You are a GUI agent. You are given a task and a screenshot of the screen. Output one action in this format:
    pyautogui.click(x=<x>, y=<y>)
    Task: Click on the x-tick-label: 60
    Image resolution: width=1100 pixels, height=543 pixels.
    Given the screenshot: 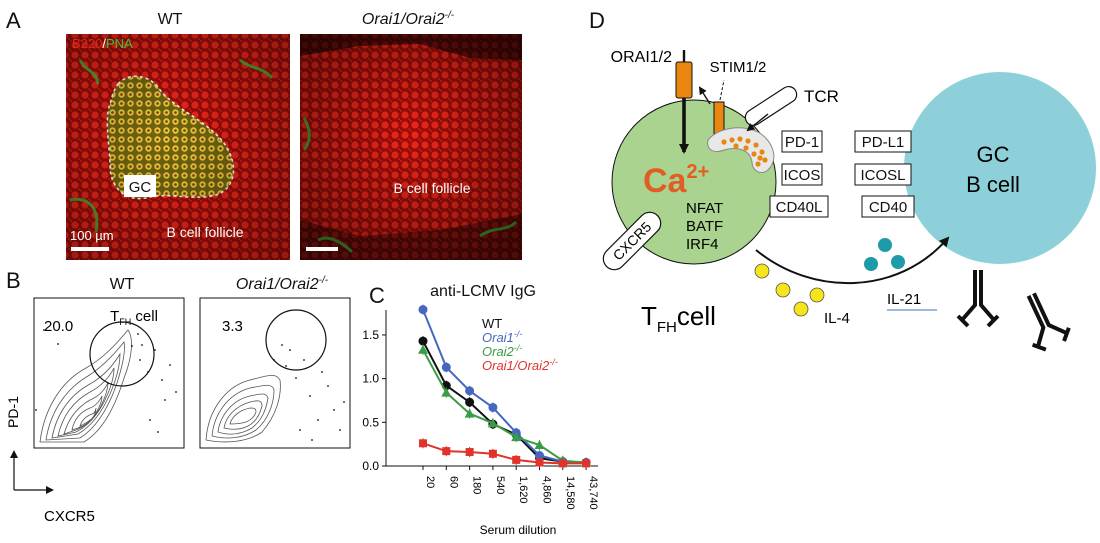 What is the action you would take?
    pyautogui.click(x=453, y=482)
    